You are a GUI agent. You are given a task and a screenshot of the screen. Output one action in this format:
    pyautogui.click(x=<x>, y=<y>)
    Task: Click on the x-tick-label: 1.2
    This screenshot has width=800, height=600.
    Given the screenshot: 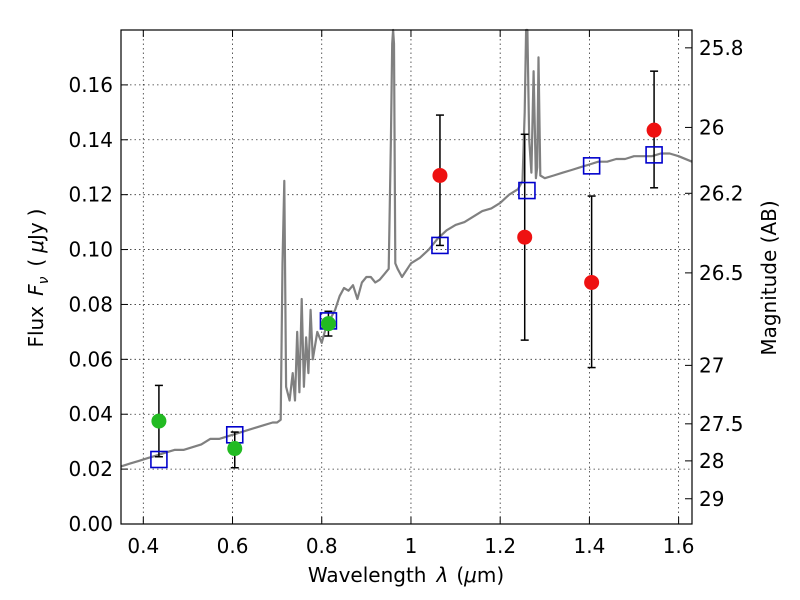 What is the action you would take?
    pyautogui.click(x=500, y=546)
    